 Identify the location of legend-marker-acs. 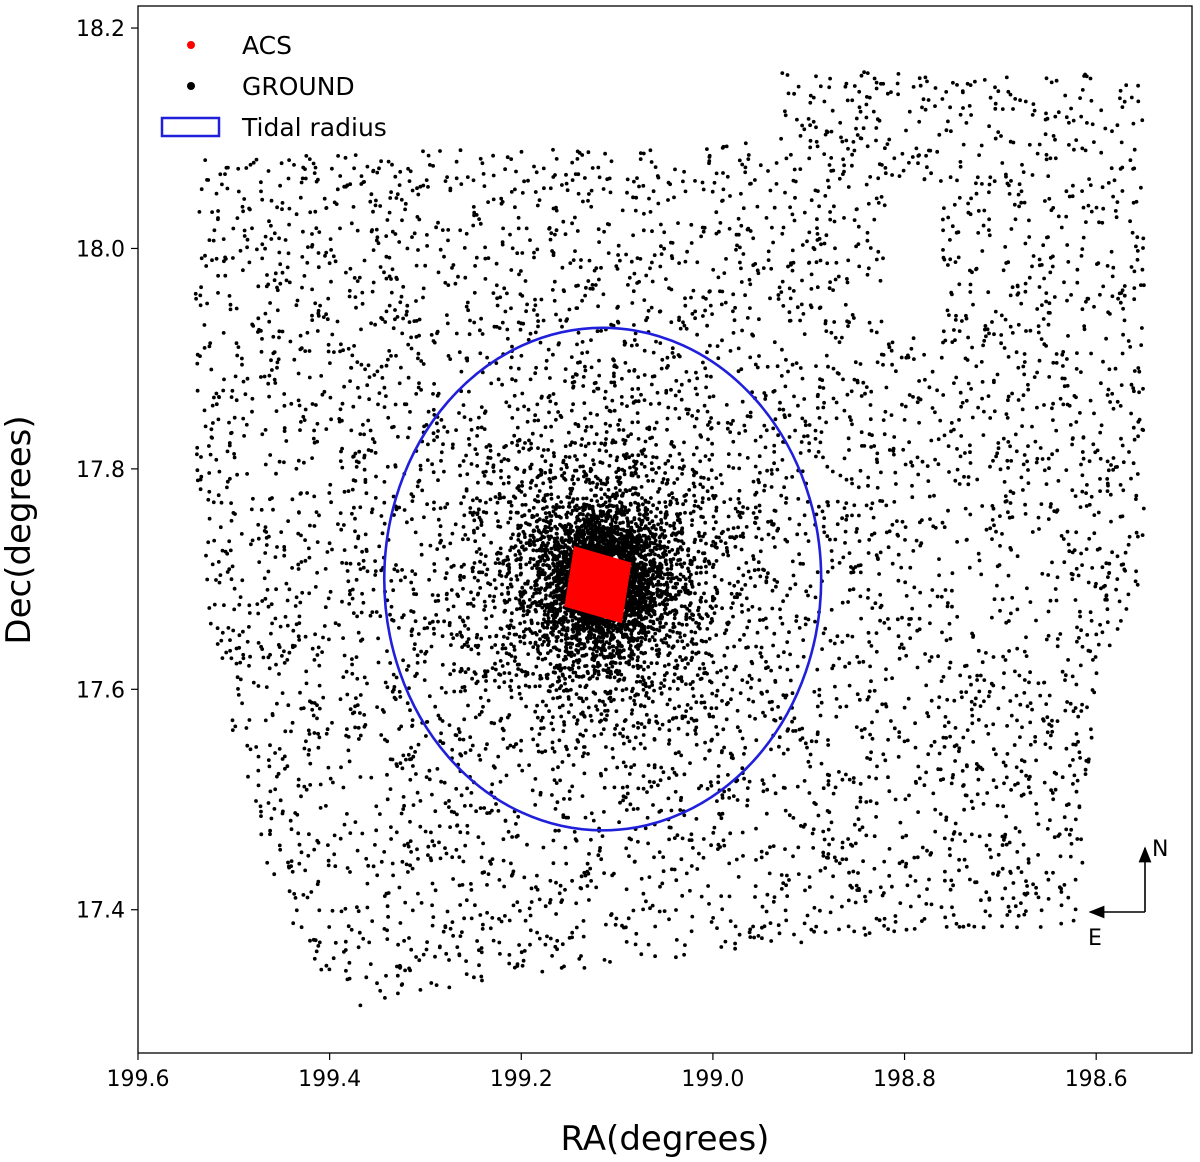
(191, 45).